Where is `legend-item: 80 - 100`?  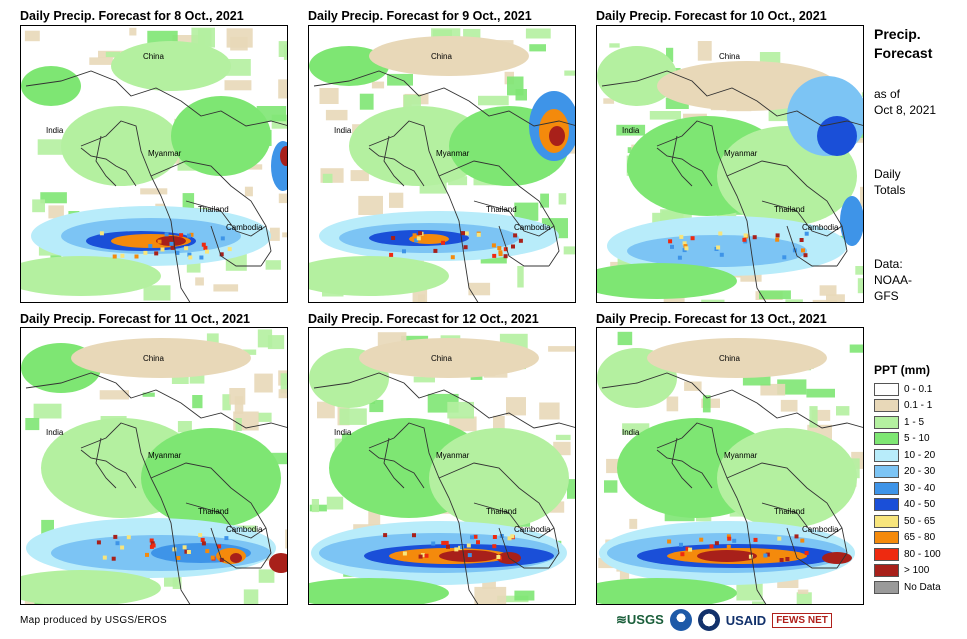
legend-item: 80 - 100 is located at coordinates (907, 554).